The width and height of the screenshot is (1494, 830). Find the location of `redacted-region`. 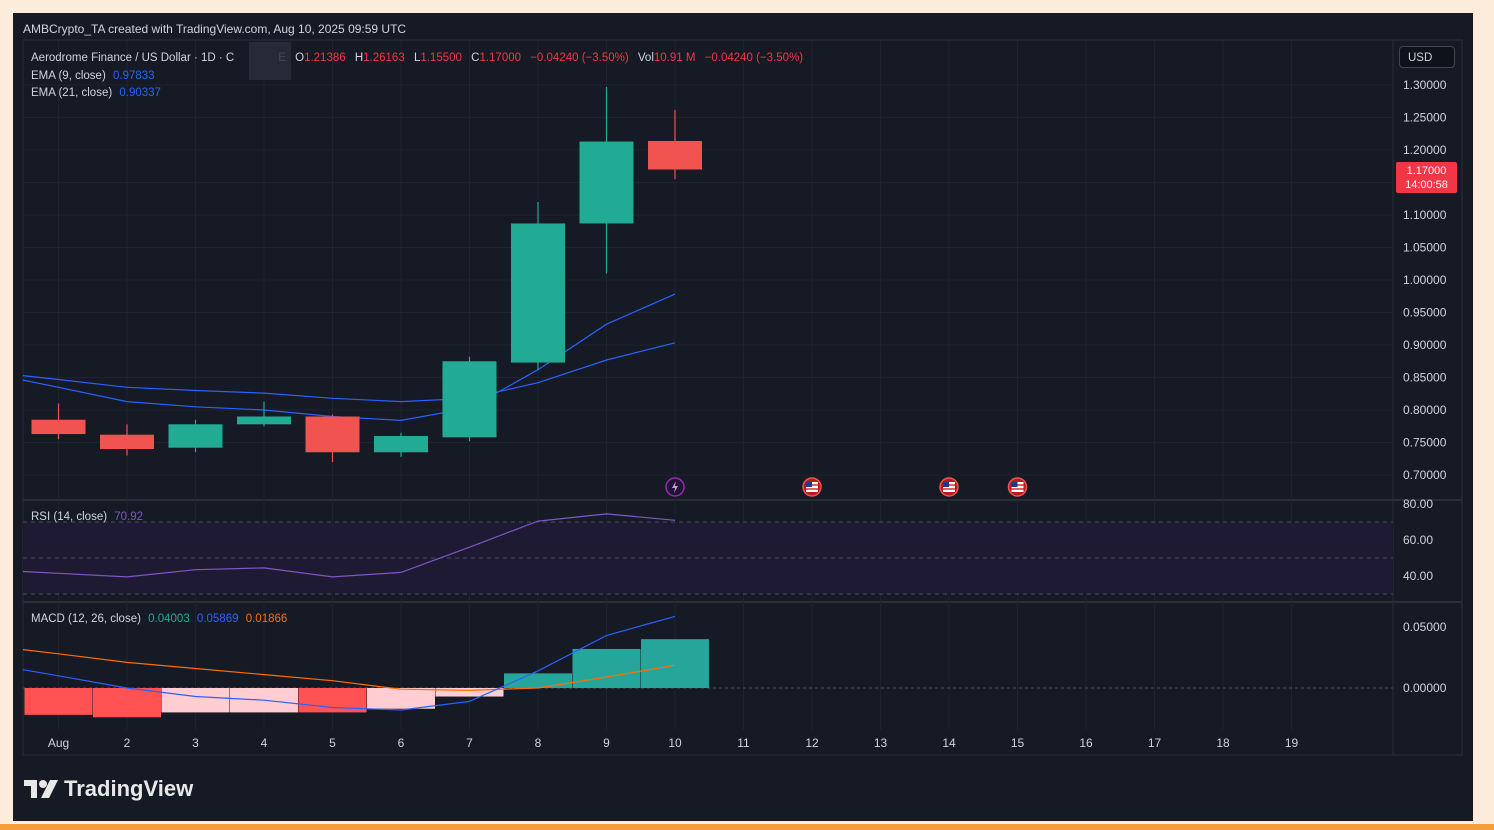

redacted-region is located at coordinates (270, 61).